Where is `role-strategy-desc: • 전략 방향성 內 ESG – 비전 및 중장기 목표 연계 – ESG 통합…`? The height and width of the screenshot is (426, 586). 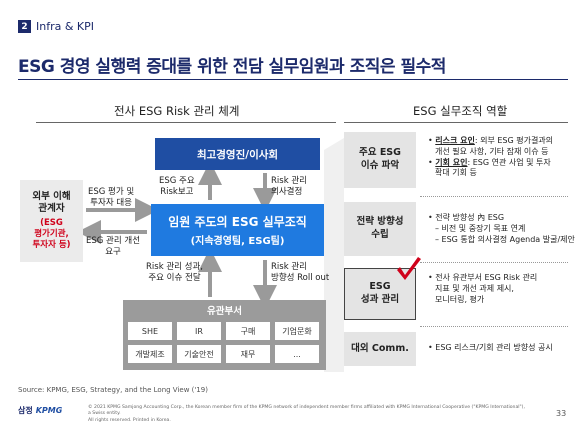 role-strategy-desc: • 전략 방향성 內 ESG – 비전 및 중장기 목표 연계 – ESG 통합… is located at coordinates (501, 228).